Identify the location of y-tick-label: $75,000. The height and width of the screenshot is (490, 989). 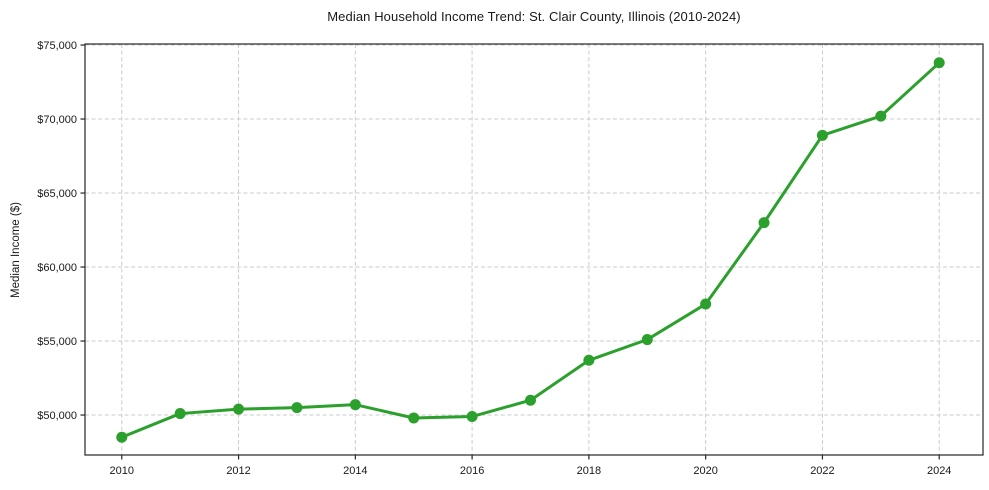
(57, 46).